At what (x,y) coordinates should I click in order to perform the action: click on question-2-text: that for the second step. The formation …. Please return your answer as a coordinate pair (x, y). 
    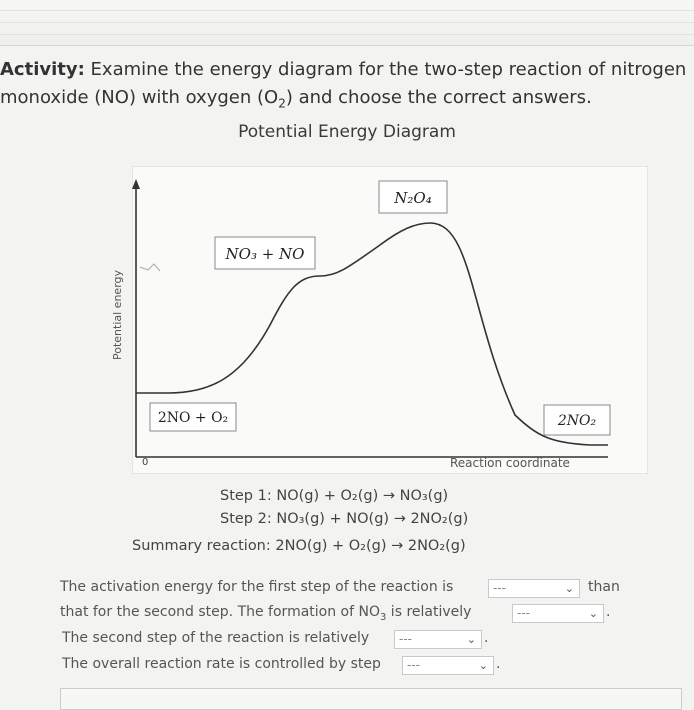
    Looking at the image, I should click on (265, 613).